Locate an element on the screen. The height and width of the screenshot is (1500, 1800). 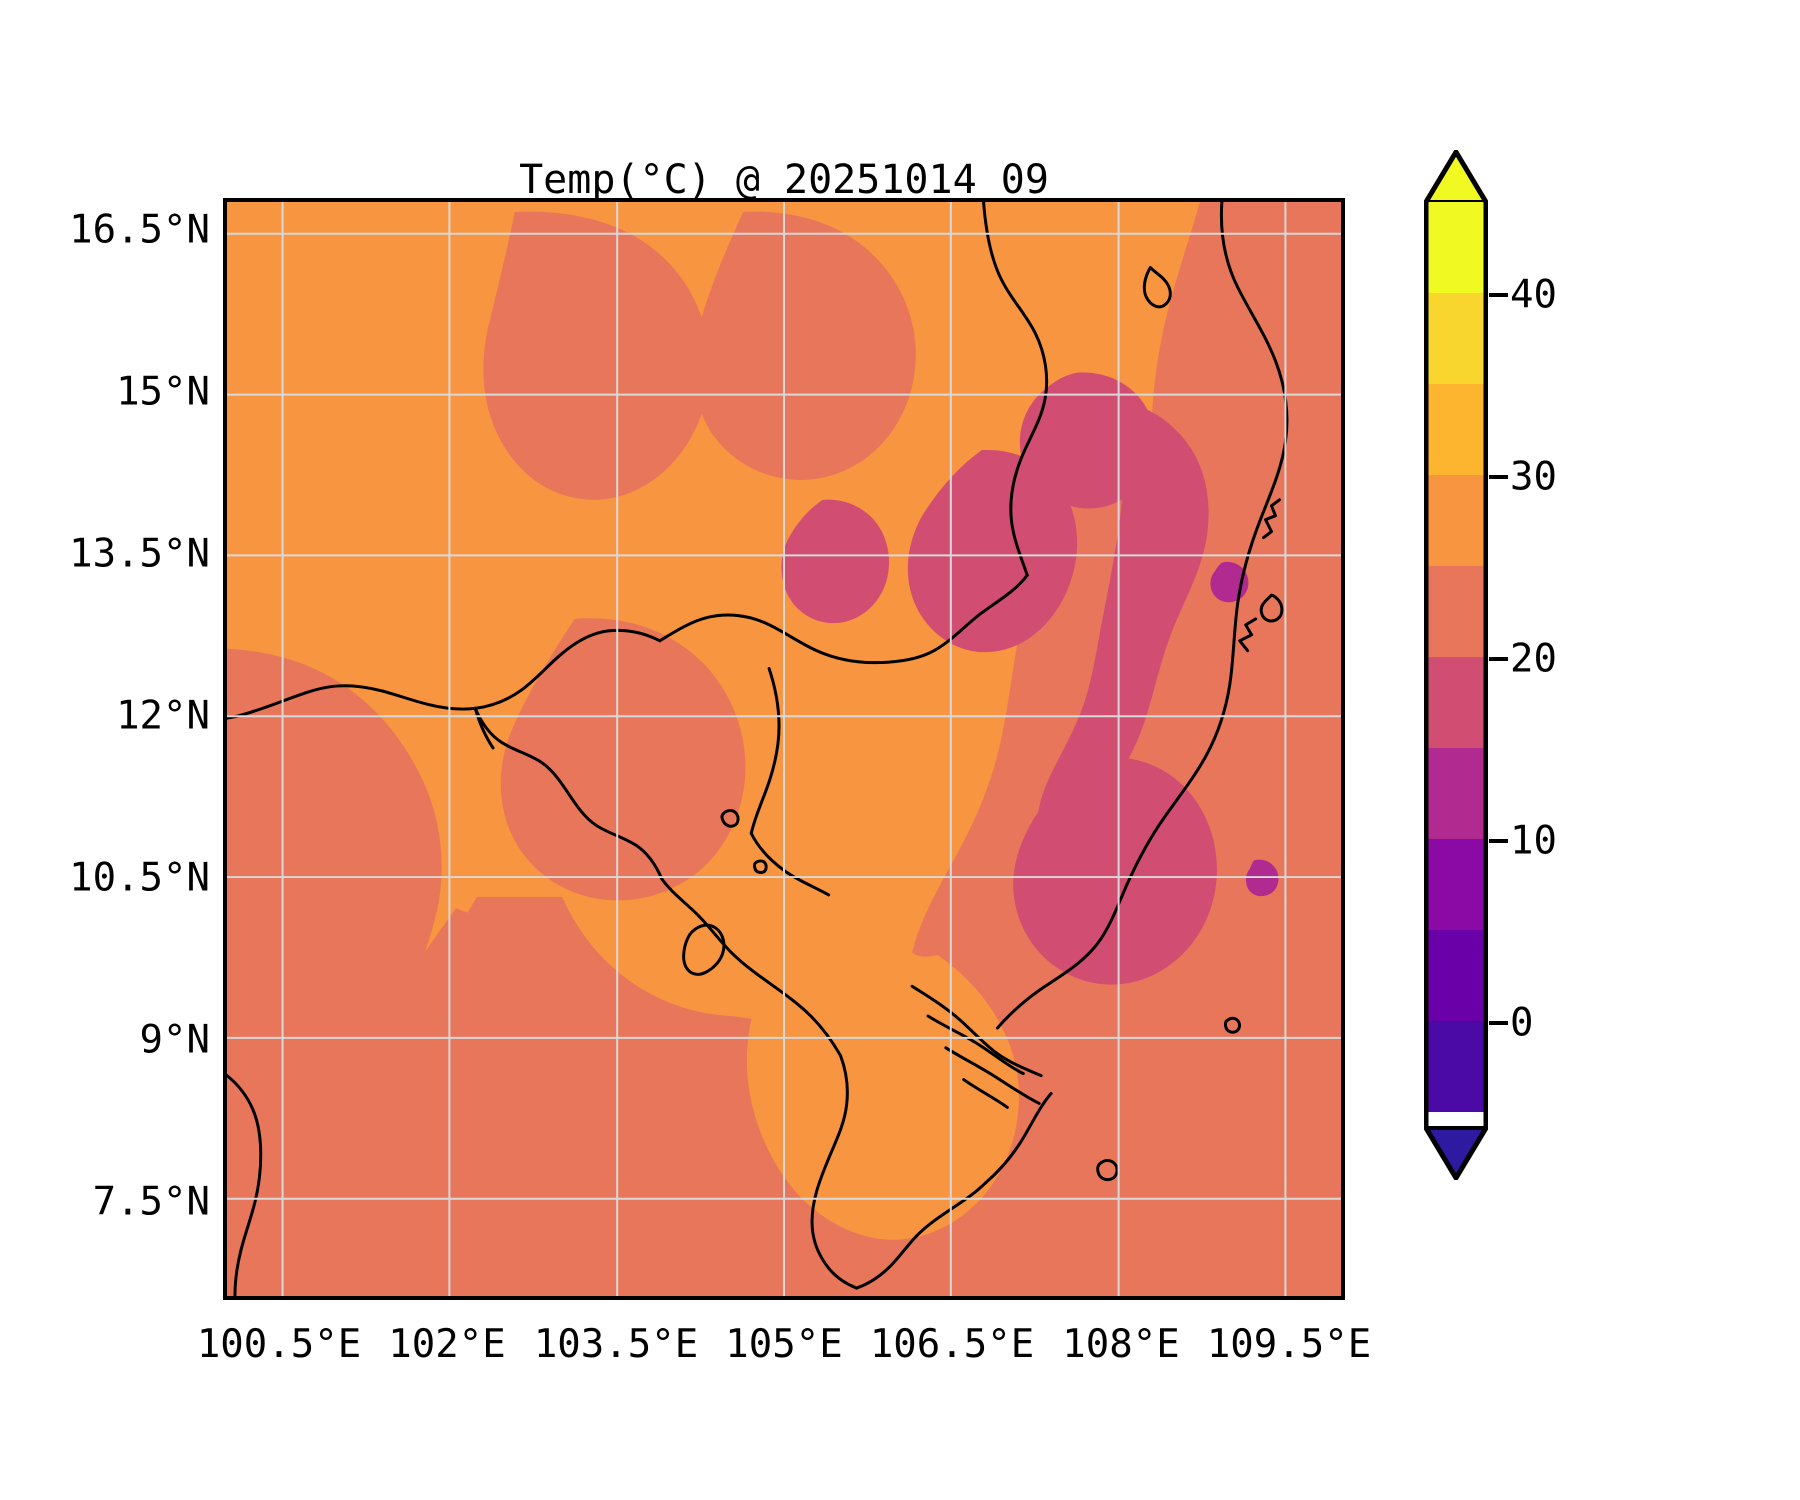
y-tick-label-3: 12°N is located at coordinates (163, 716).